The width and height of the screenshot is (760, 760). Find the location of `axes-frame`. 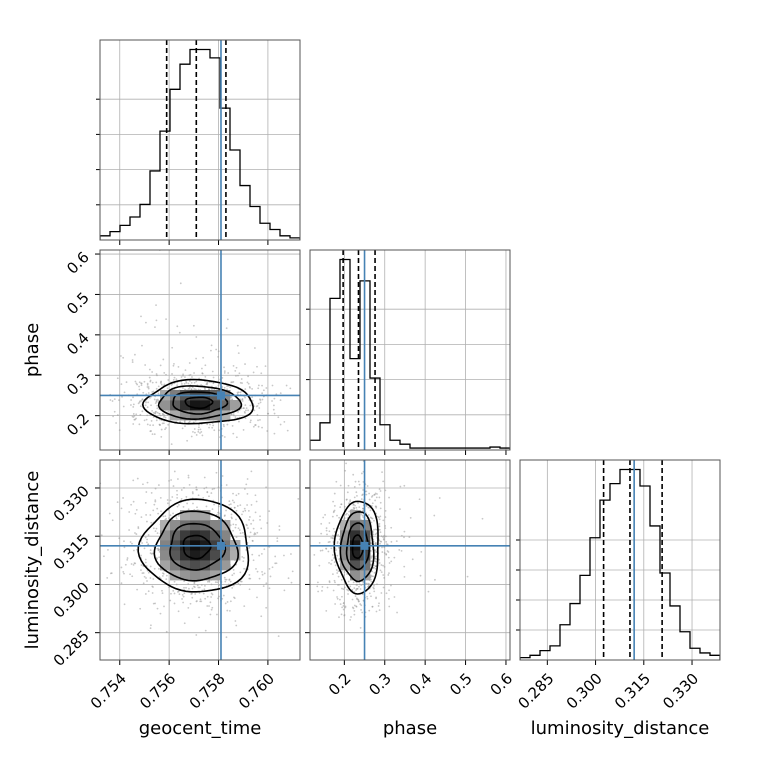

axes-frame is located at coordinates (620, 560).